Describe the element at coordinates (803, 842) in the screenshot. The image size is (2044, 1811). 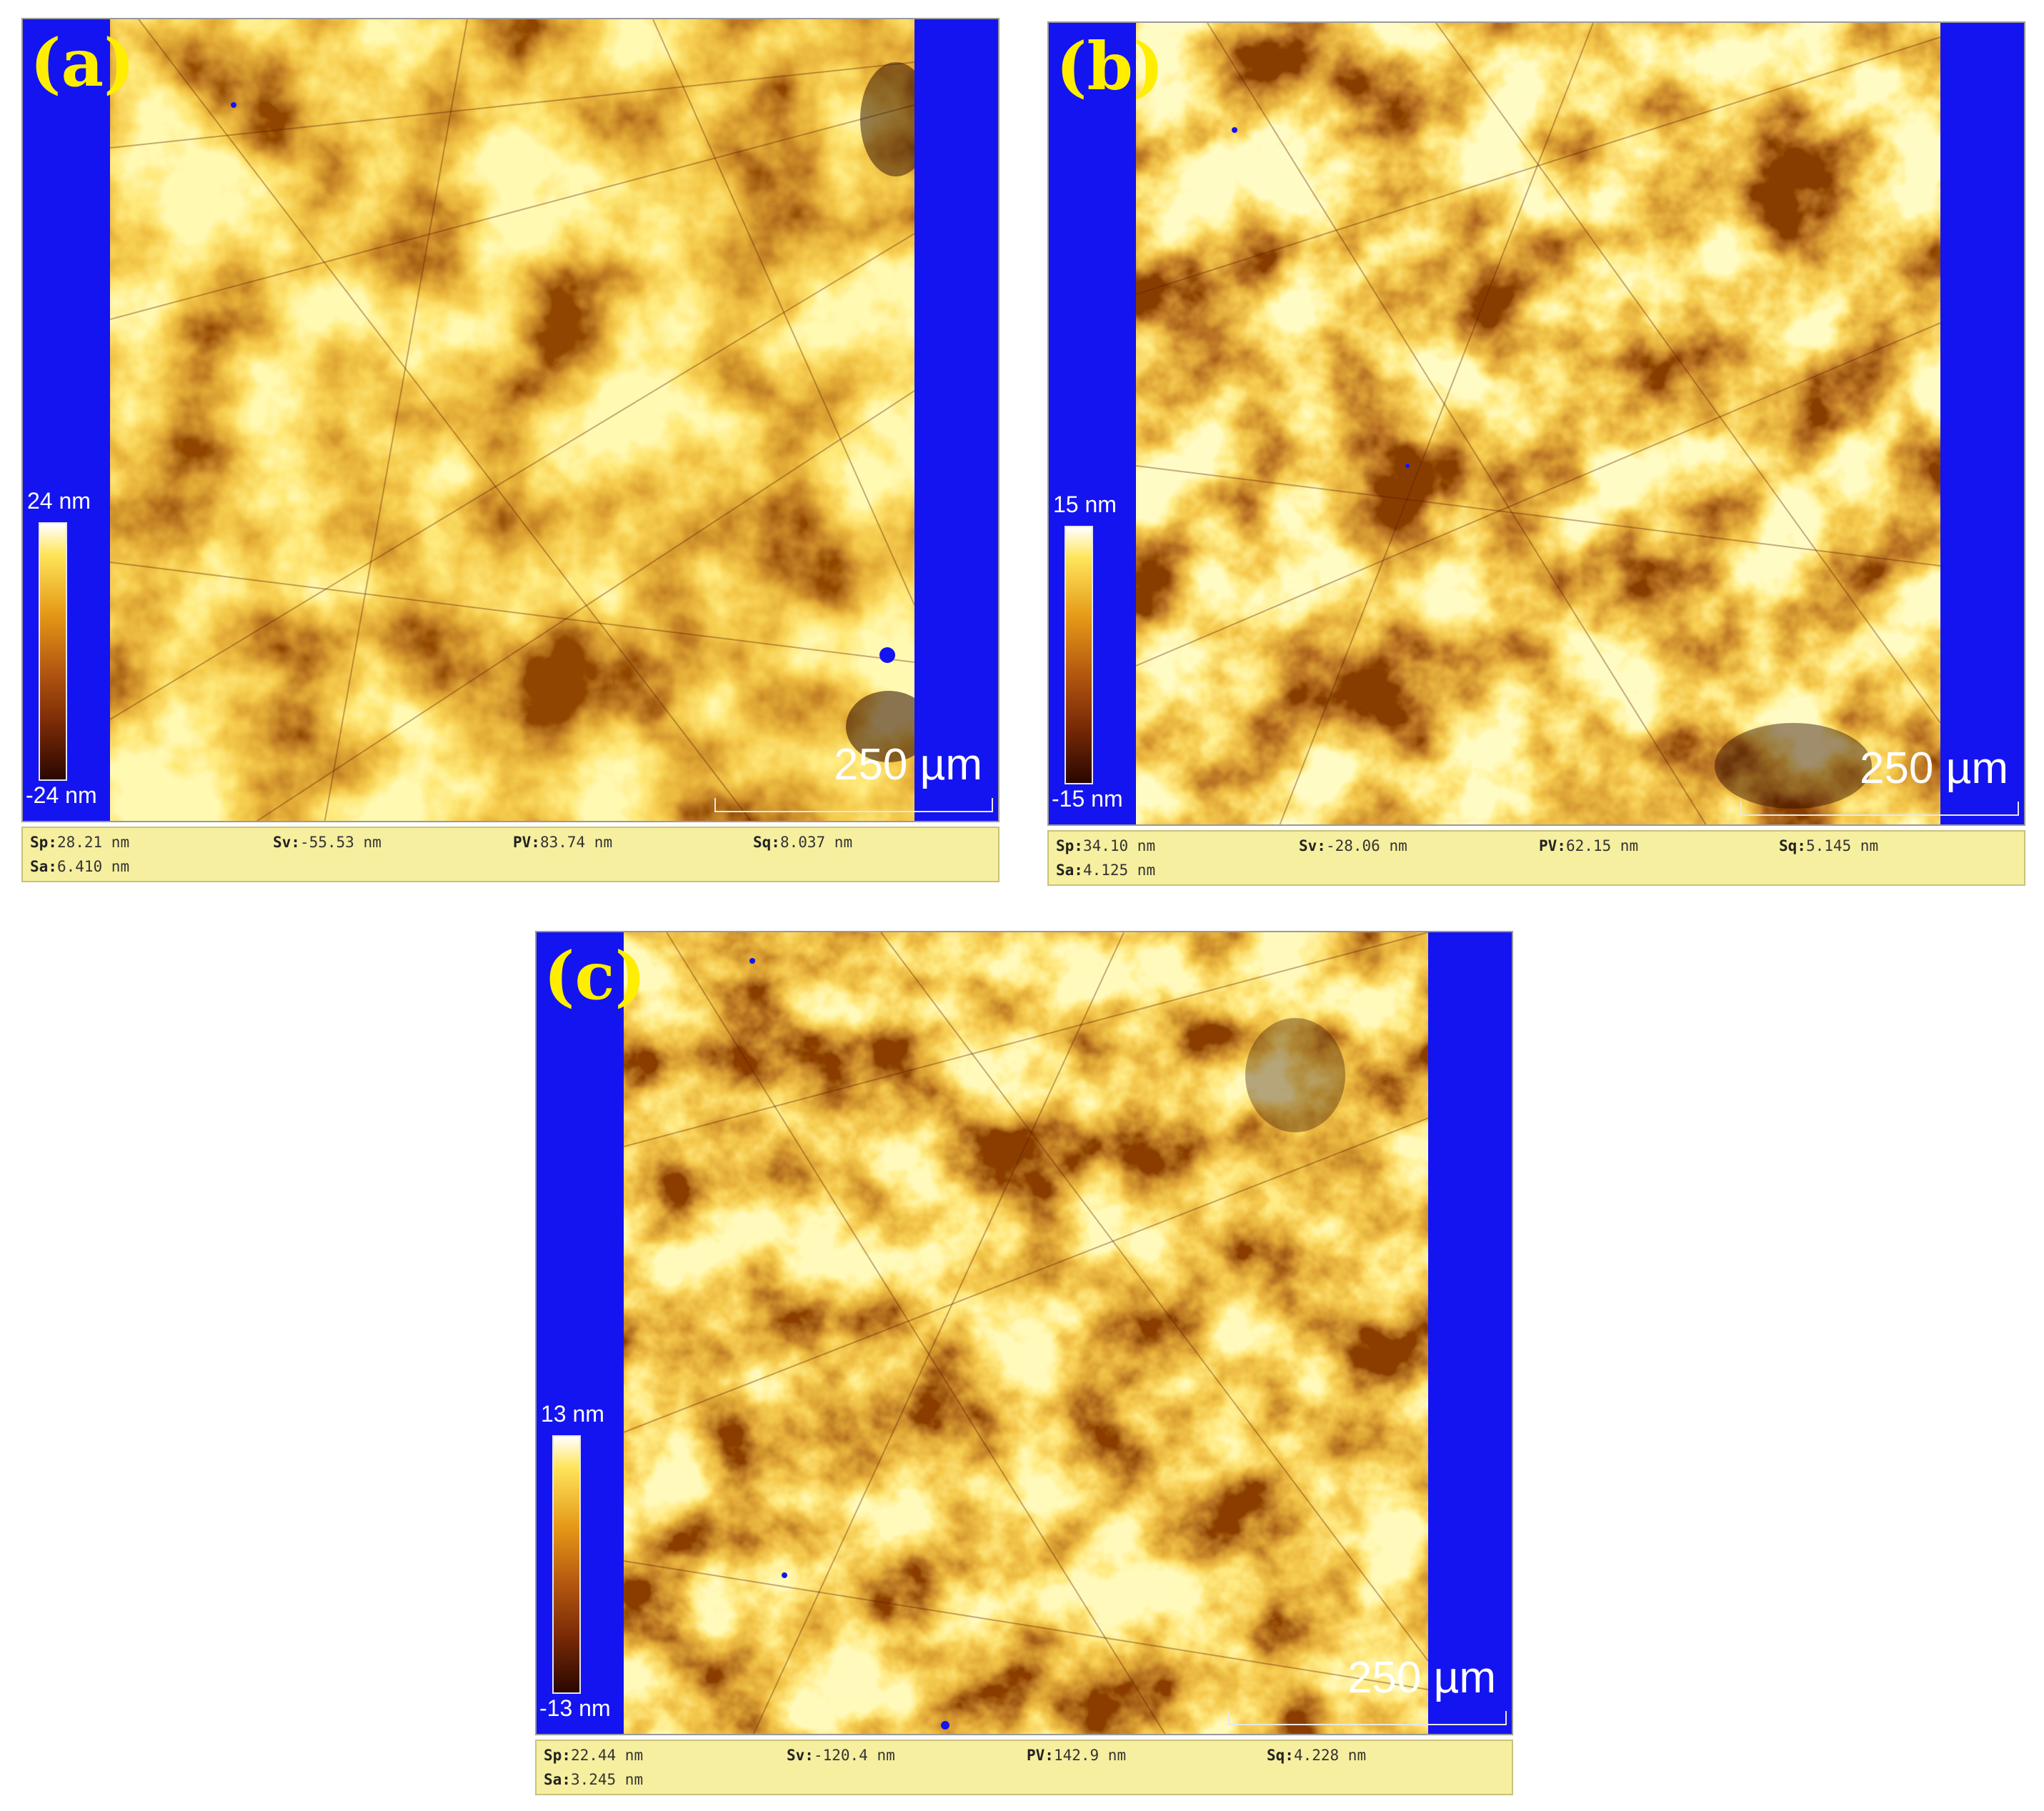
I see `stat-sq: Sq:8.037 nm` at that location.